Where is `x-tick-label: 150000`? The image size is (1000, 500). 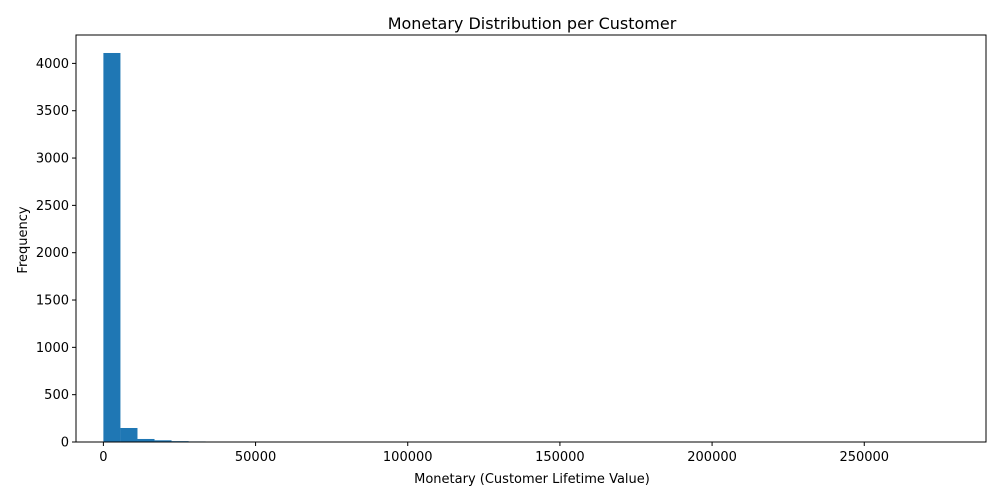
x-tick-label: 150000 is located at coordinates (560, 457).